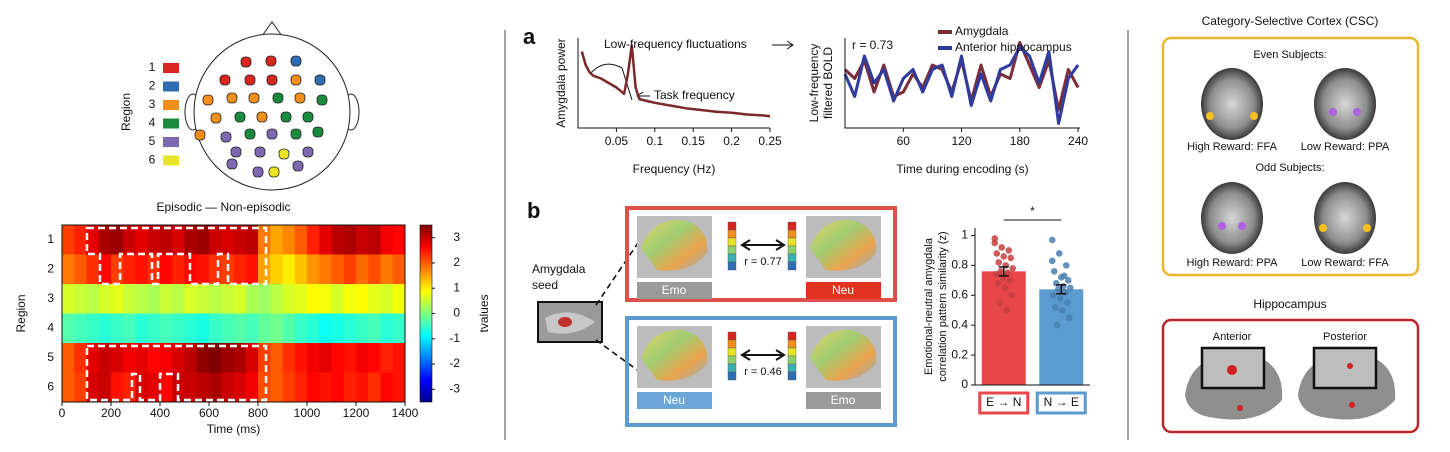 Image resolution: width=1450 pixels, height=452 pixels. What do you see at coordinates (1345, 337) in the screenshot?
I see `hippocampus-label: Posterior` at bounding box center [1345, 337].